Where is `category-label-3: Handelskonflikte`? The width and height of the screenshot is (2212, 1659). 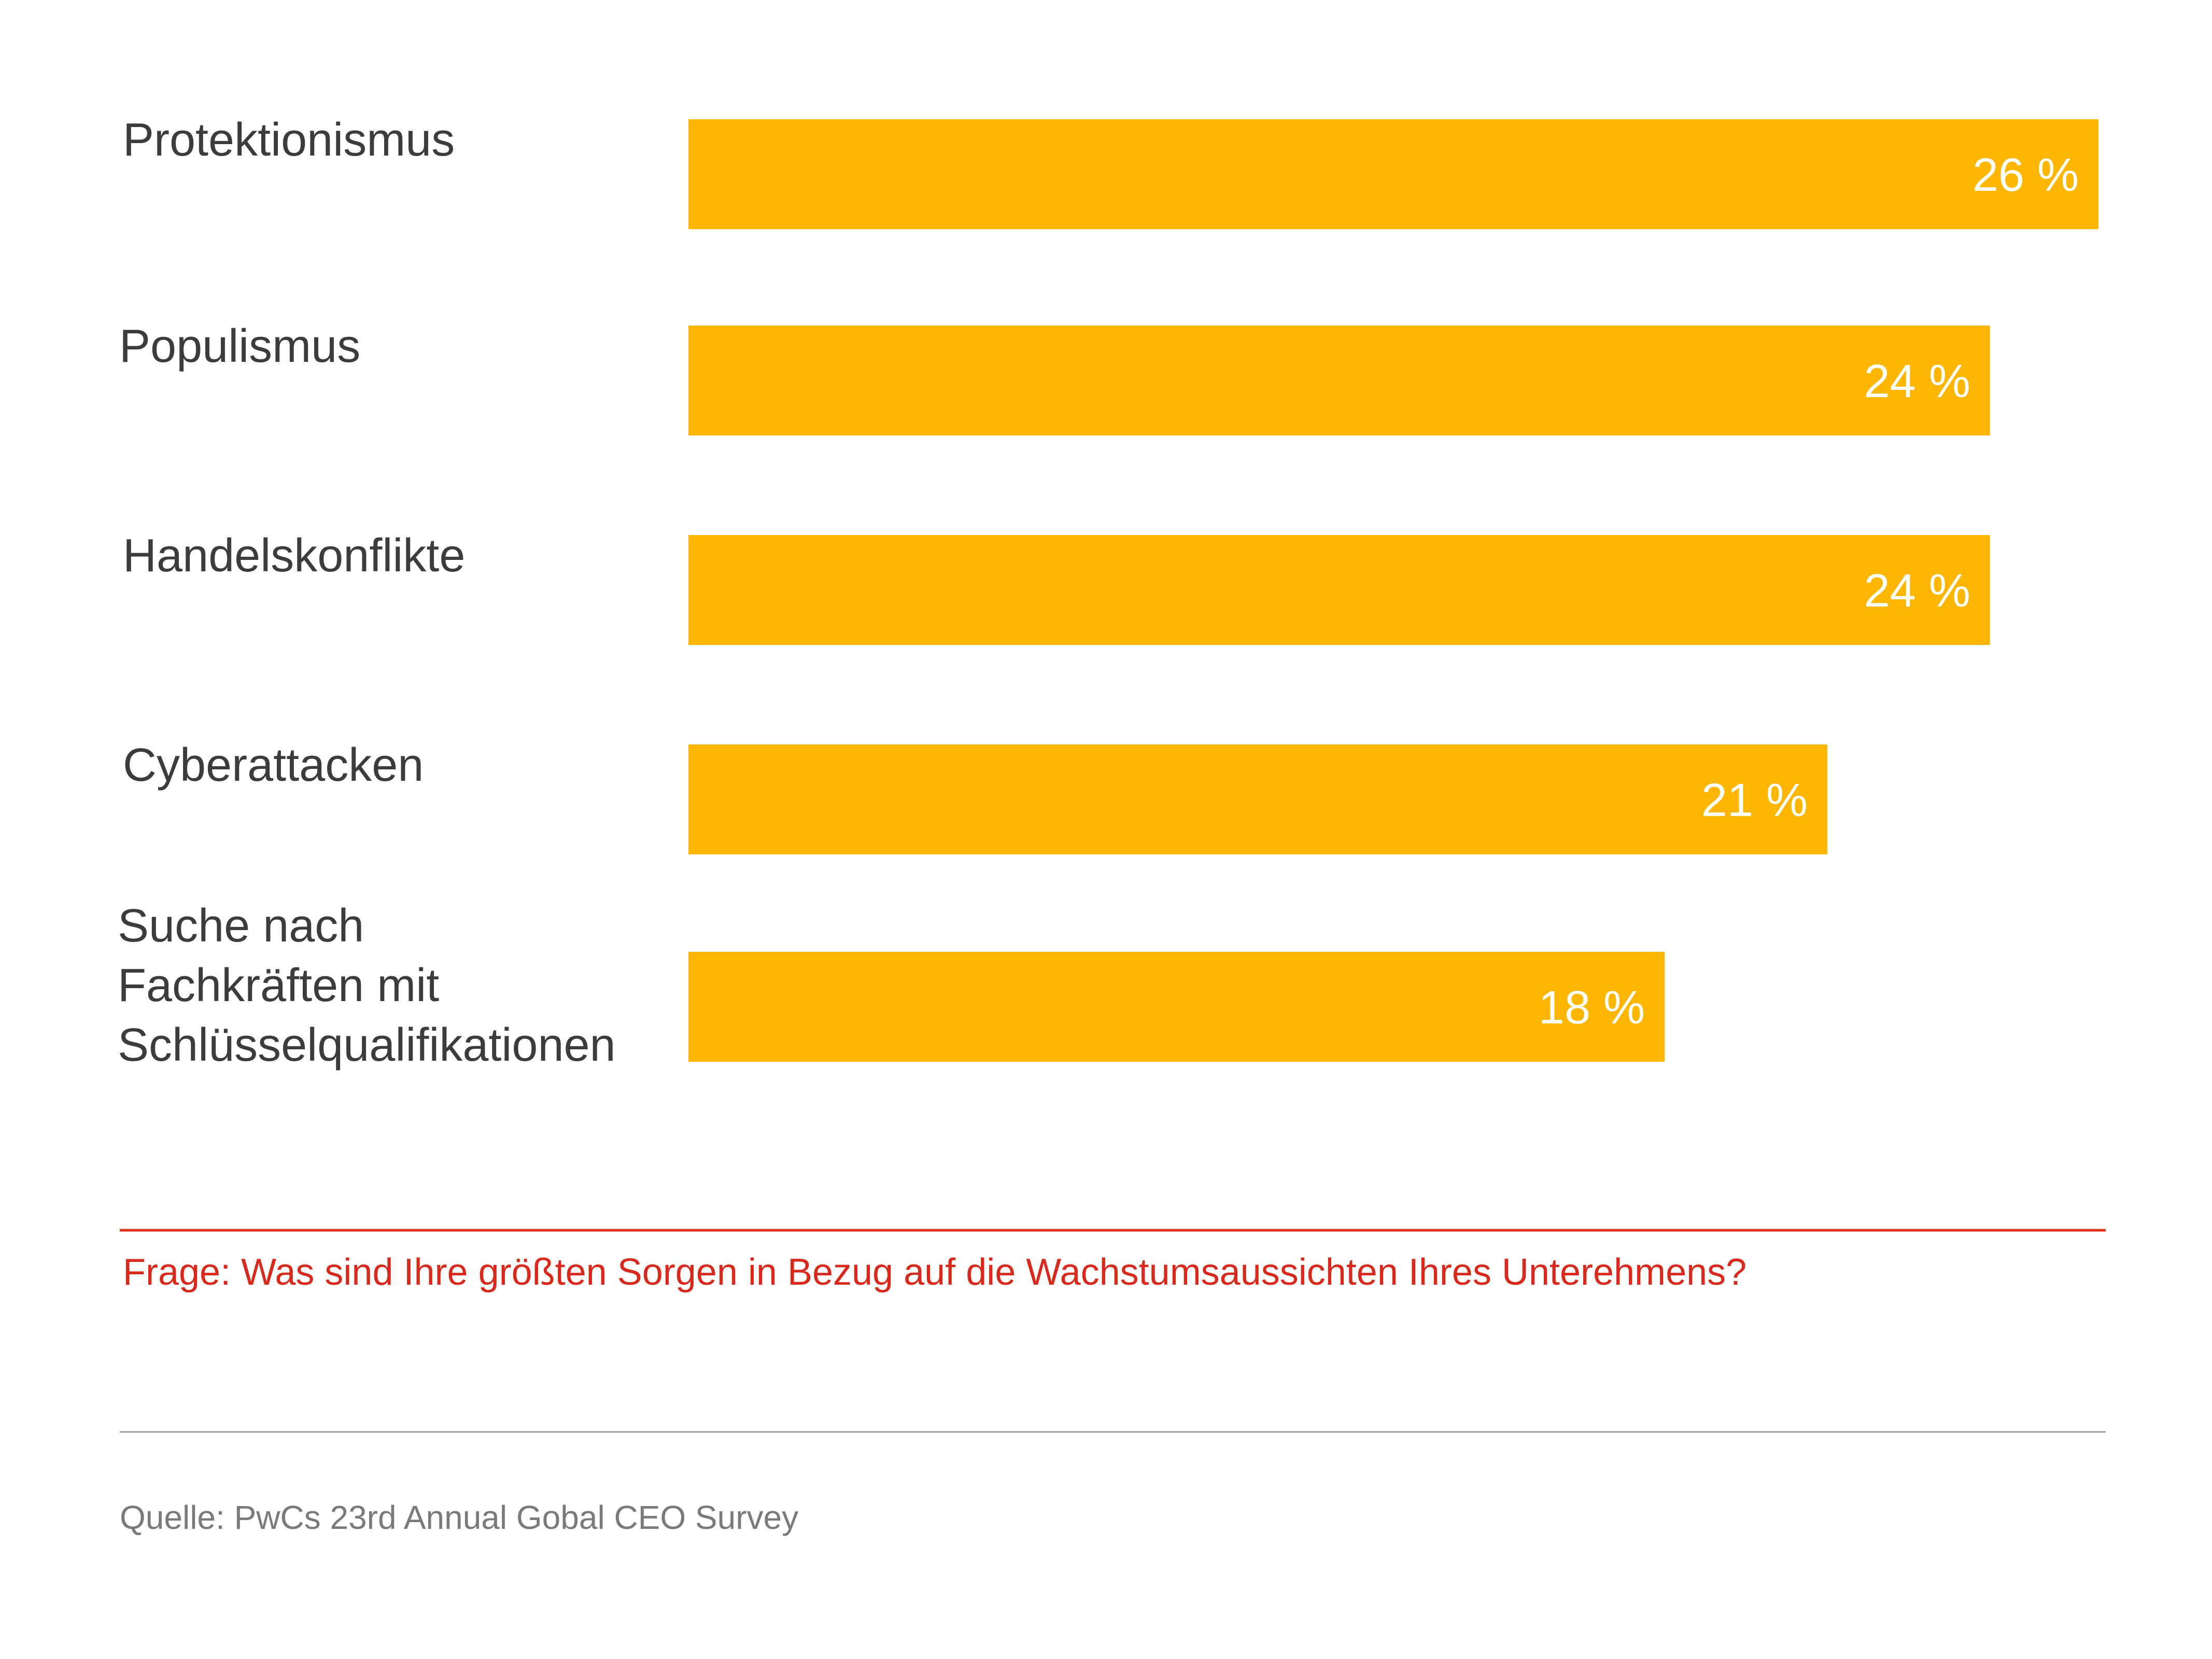
category-label-3: Handelskonflikte is located at coordinates (294, 556).